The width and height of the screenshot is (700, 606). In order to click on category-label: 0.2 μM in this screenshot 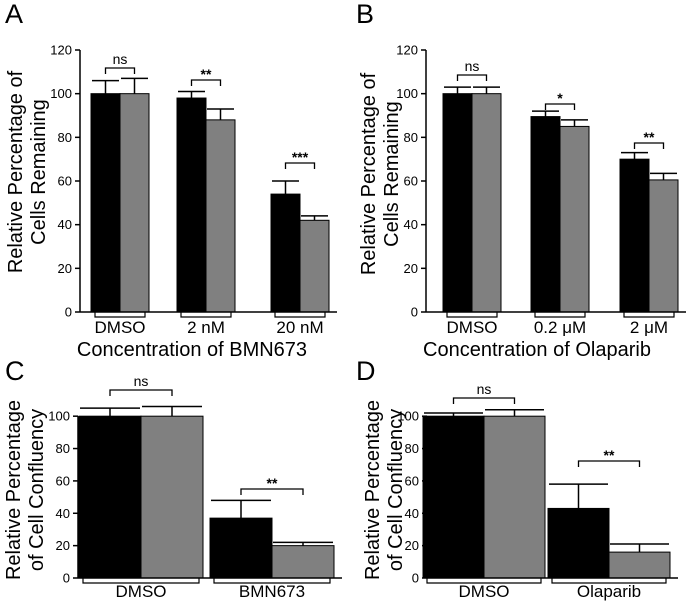, I will do `click(560, 327)`.